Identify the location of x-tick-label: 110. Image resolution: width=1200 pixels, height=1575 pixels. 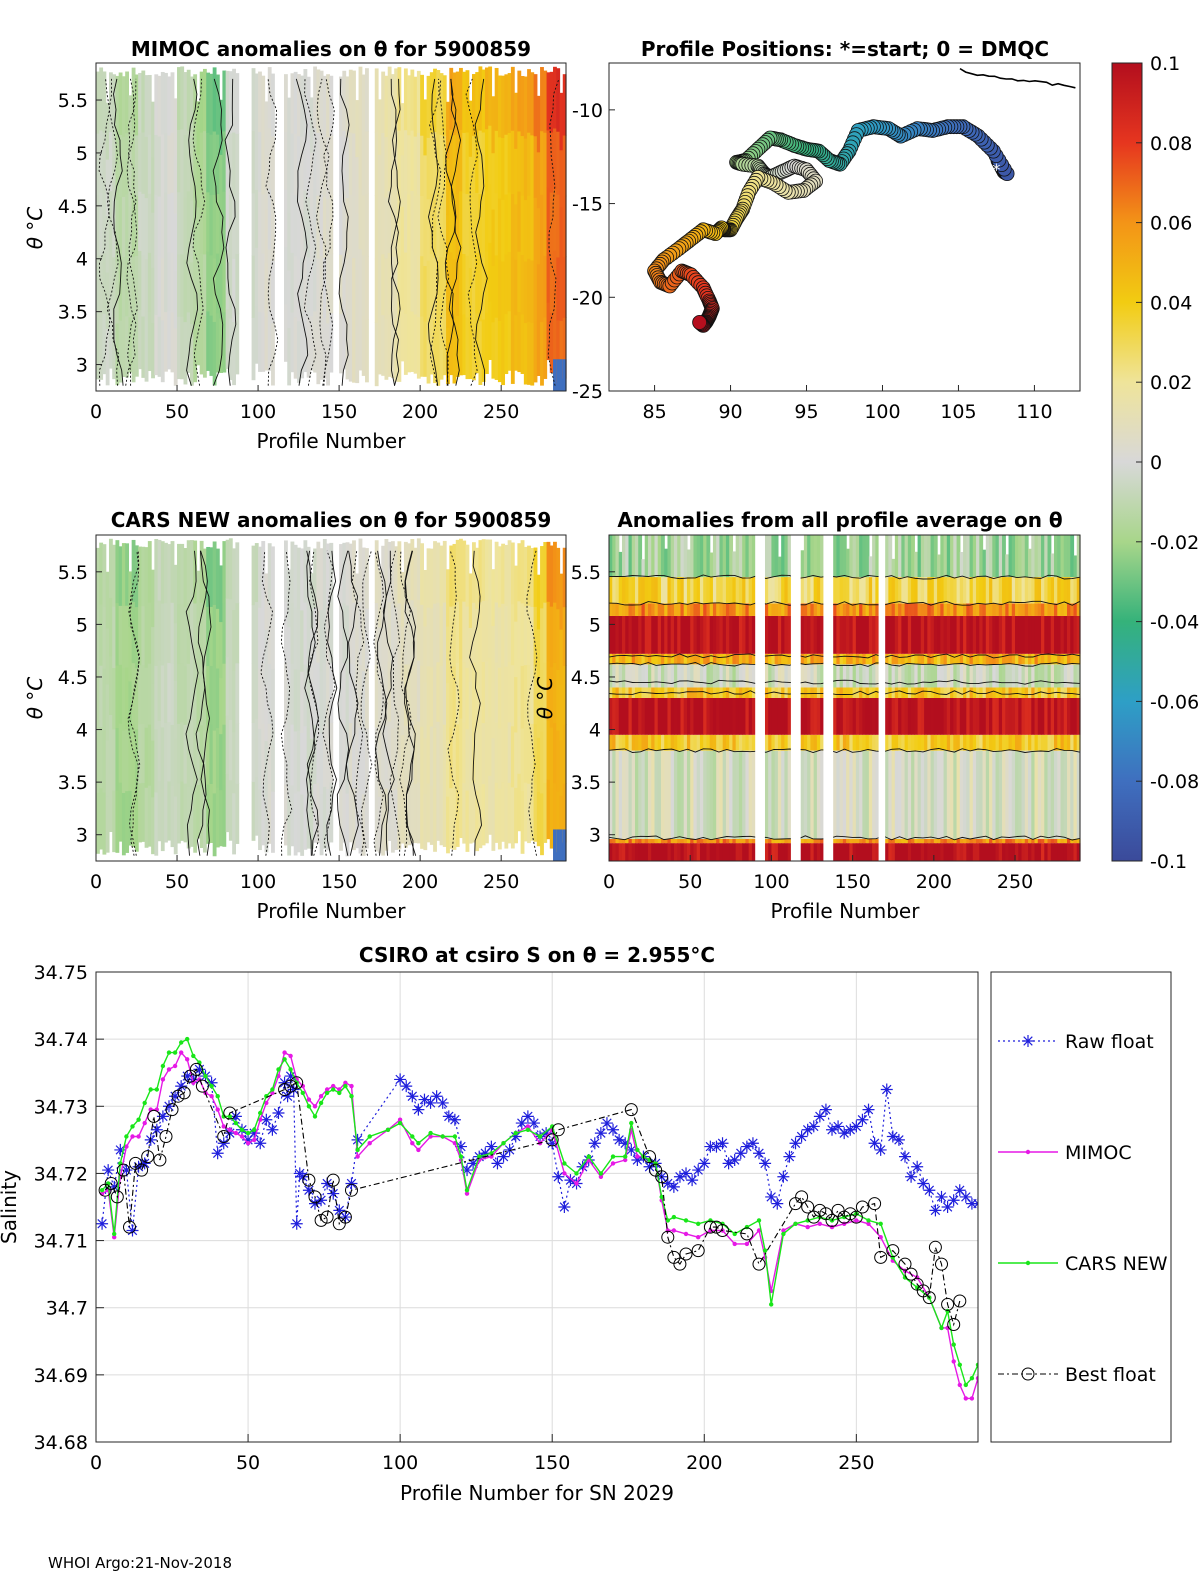
(1034, 412).